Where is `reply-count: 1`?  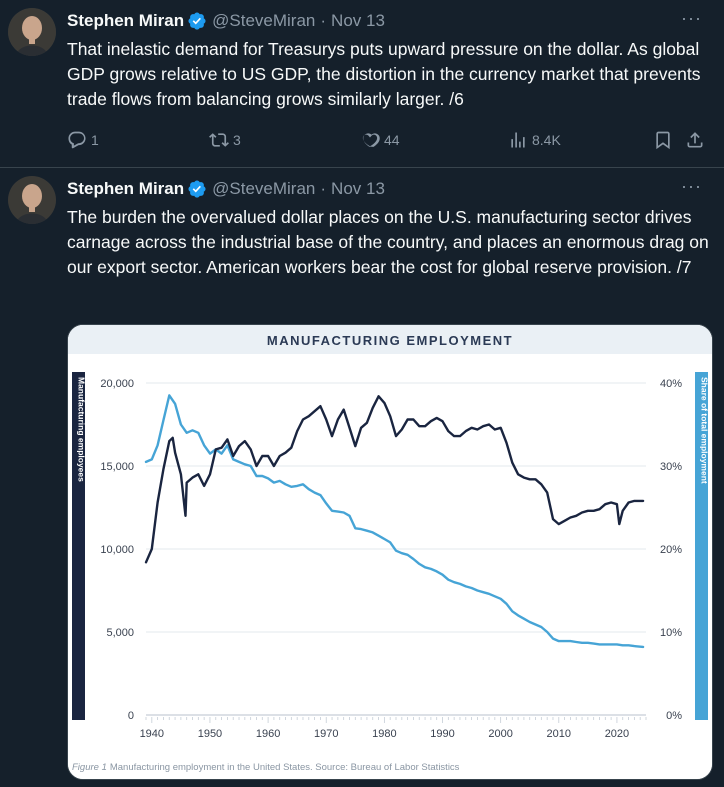 reply-count: 1 is located at coordinates (95, 140).